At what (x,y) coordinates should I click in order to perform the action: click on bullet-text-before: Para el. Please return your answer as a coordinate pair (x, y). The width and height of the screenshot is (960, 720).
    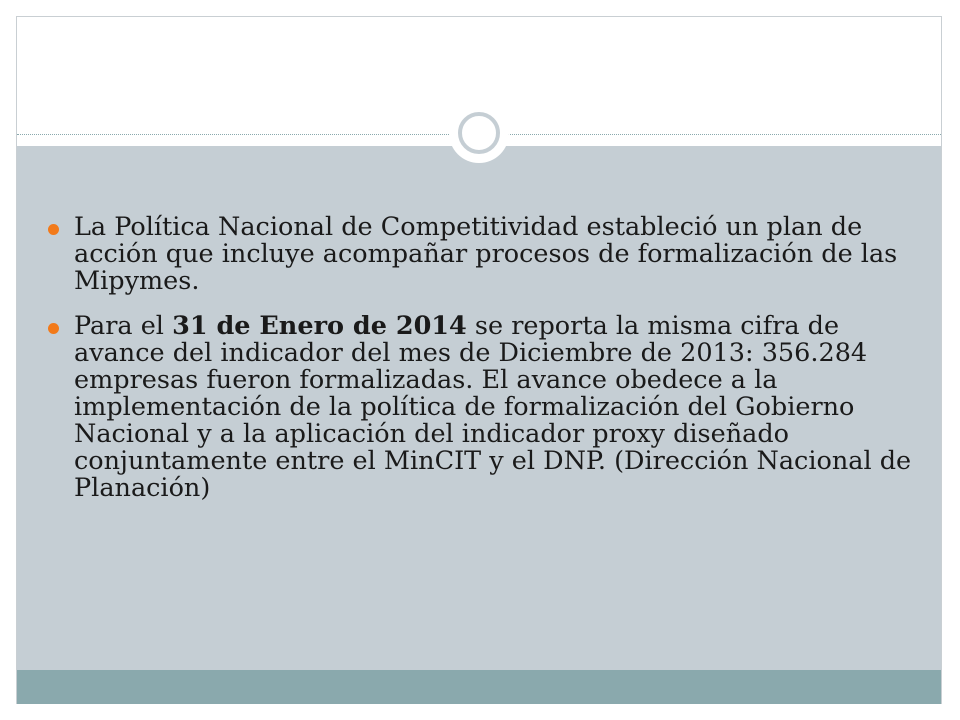
    Looking at the image, I should click on (123, 326).